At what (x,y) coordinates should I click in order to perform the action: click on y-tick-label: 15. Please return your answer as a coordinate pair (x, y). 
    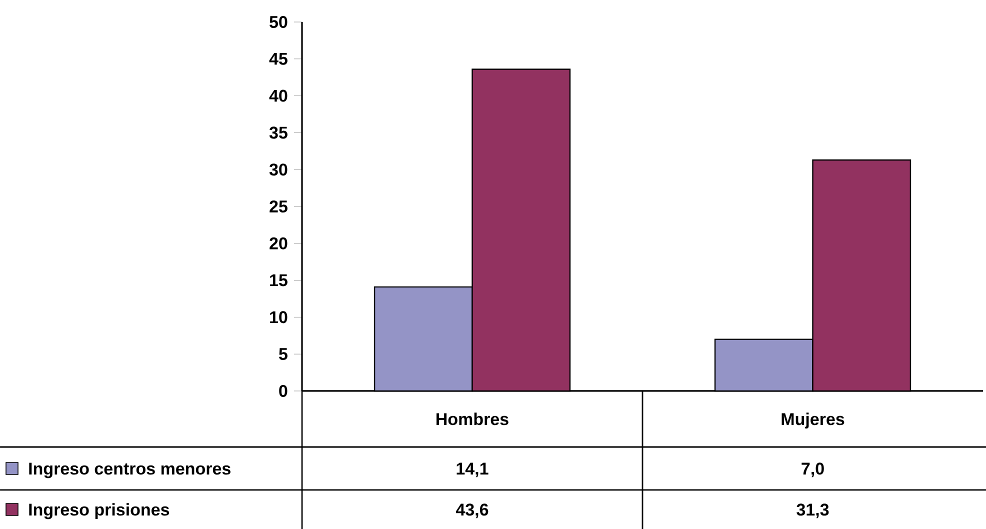
    Looking at the image, I should click on (279, 280).